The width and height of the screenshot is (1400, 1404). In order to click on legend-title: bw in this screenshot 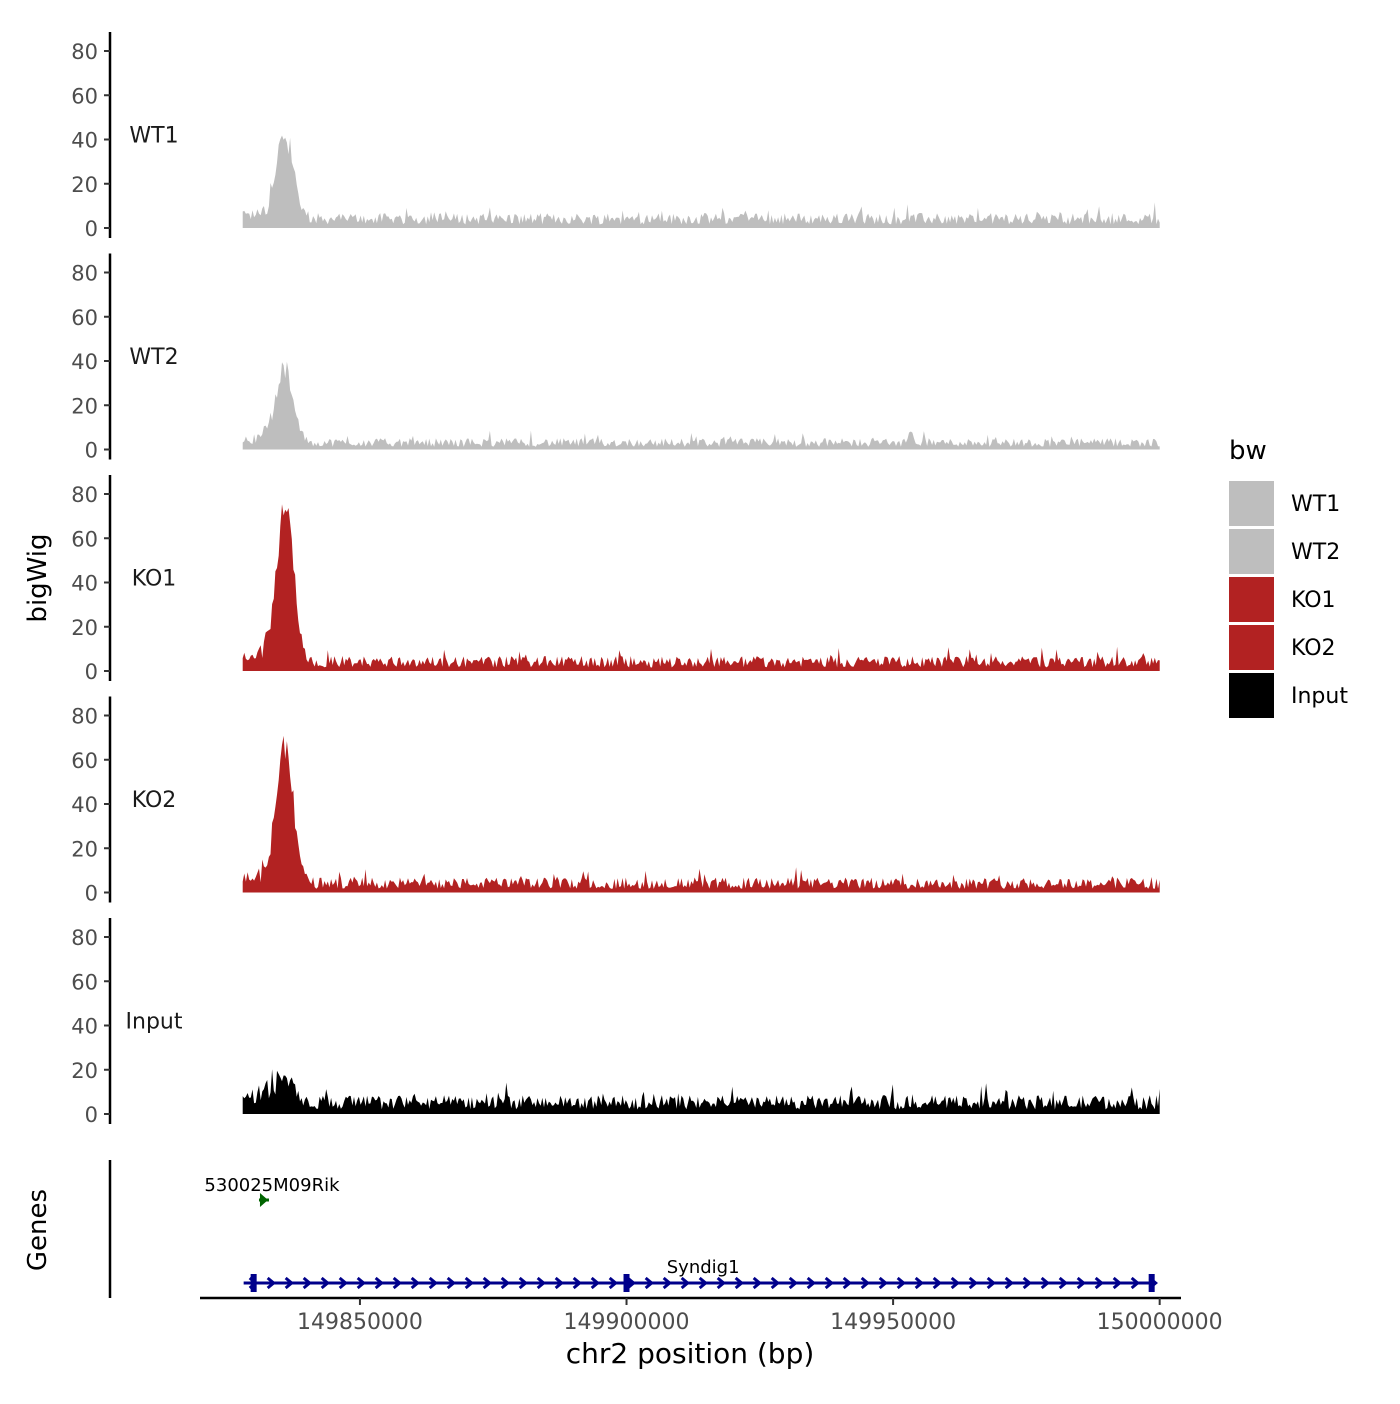, I will do `click(1248, 451)`.